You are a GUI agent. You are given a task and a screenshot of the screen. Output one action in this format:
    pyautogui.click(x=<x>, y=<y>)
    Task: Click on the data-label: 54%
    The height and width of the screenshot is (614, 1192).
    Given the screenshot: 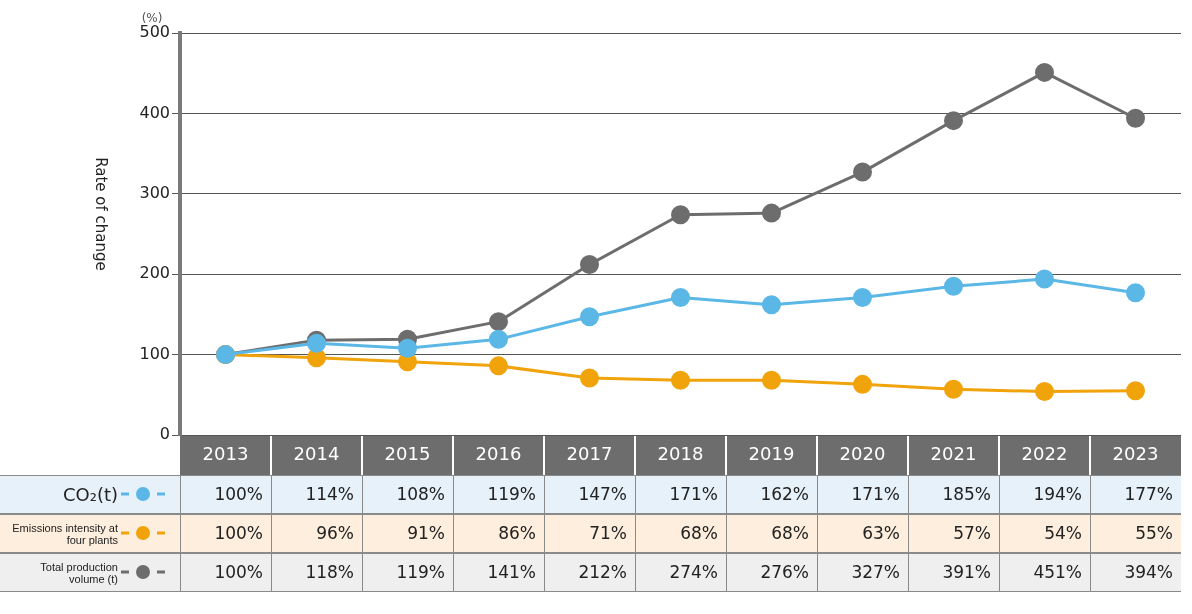 What is the action you would take?
    pyautogui.click(x=1044, y=533)
    